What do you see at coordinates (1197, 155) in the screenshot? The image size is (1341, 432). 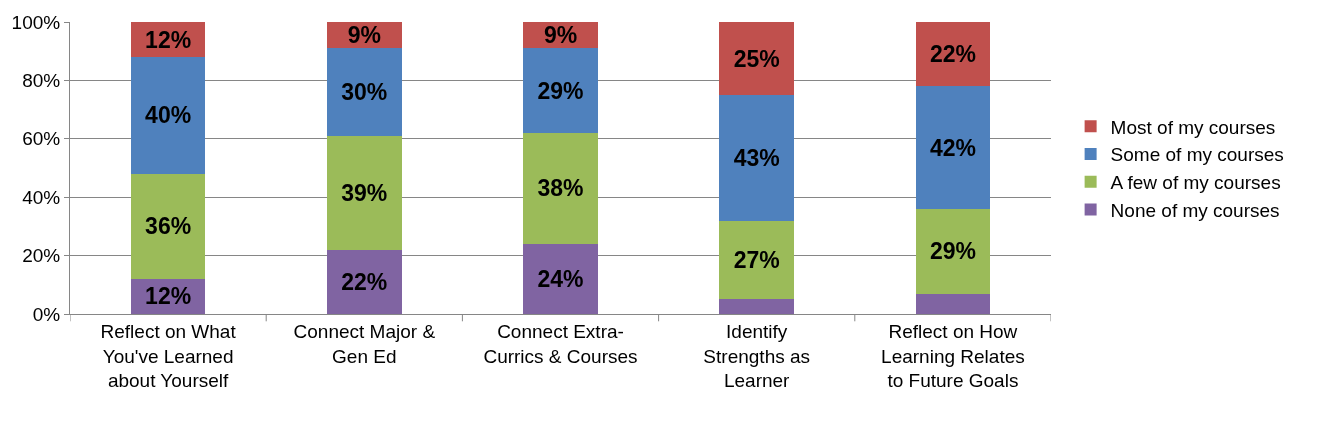 I see `legend-label: Some of my courses` at bounding box center [1197, 155].